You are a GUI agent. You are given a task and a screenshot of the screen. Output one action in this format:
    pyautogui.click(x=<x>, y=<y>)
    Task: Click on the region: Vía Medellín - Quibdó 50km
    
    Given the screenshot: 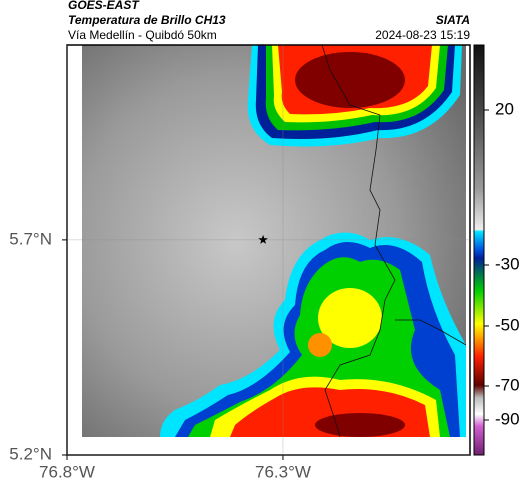 What is the action you would take?
    pyautogui.click(x=142, y=35)
    